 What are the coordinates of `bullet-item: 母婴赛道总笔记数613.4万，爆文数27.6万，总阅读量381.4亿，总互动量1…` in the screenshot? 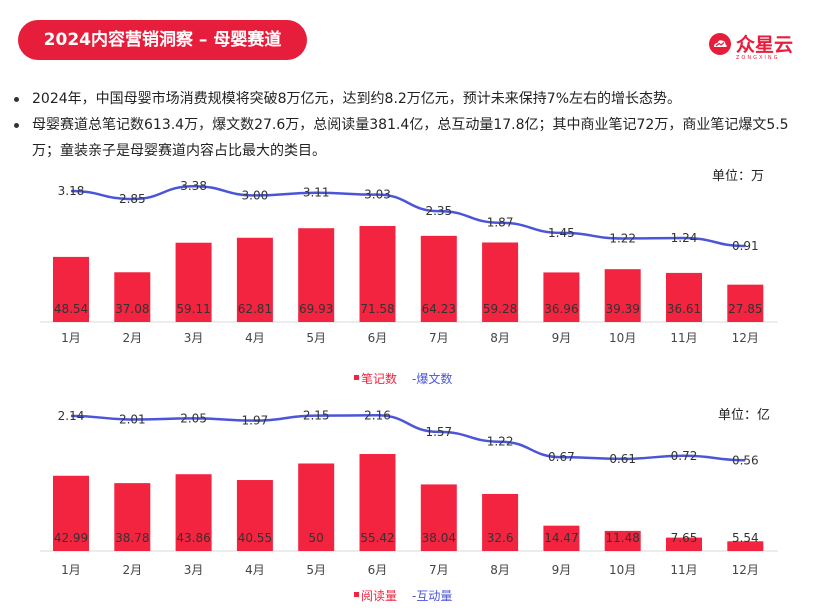 It's located at (409, 138).